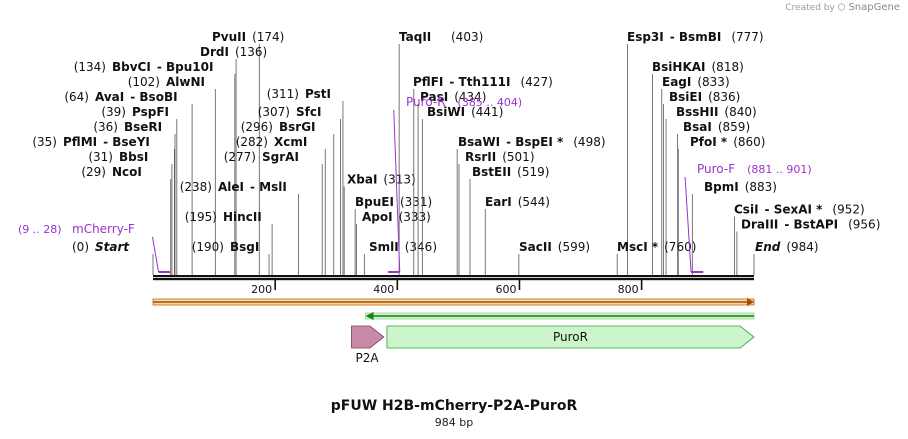 This screenshot has width=908, height=439. I want to click on site-alt-name-draiii: - BstAPI, so click(811, 225).